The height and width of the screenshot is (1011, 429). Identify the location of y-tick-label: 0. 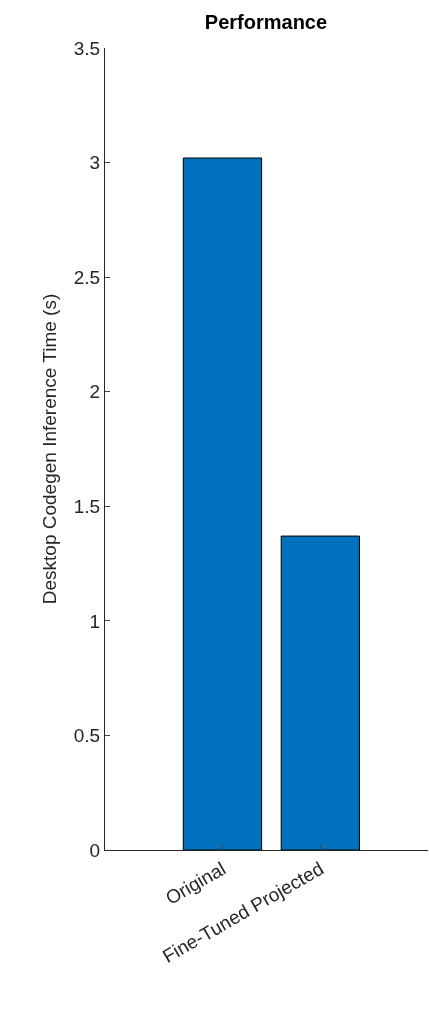
(95, 850).